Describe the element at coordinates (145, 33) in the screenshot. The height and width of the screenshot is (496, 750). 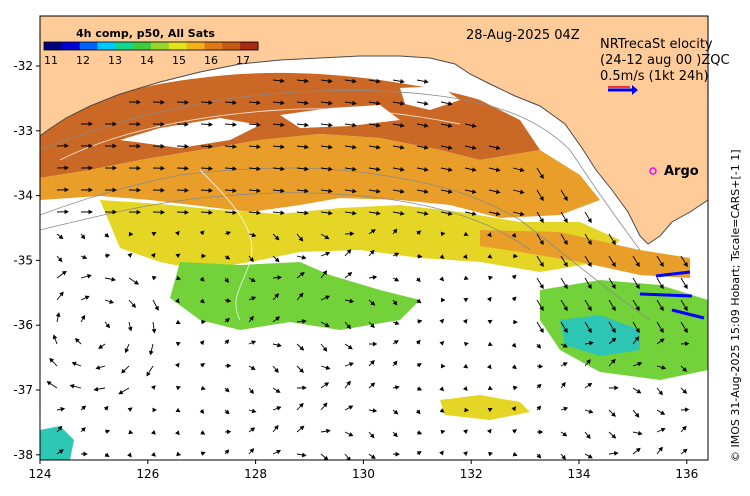
I see `colorbar-title: 4h comp, p50, All Sats` at that location.